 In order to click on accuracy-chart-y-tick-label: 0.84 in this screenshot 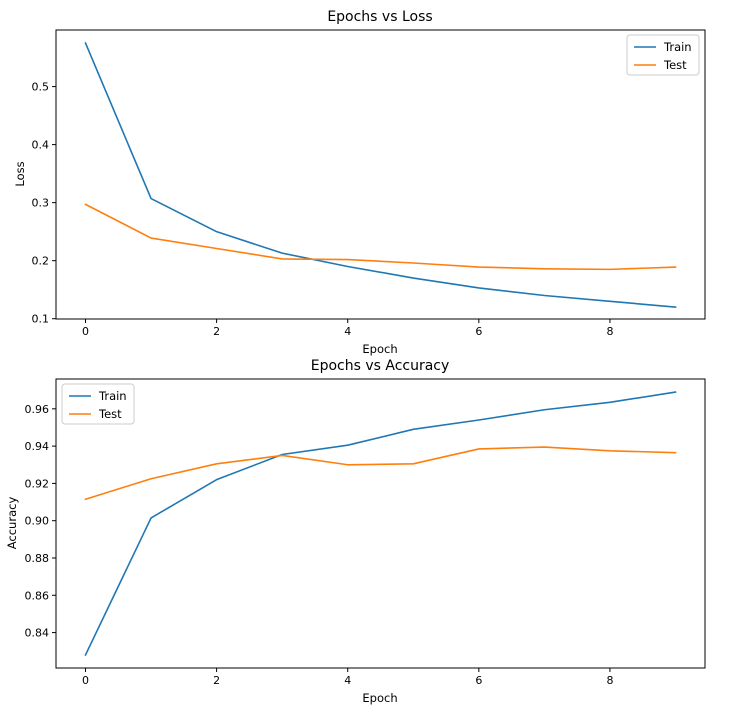, I will do `click(37, 633)`.